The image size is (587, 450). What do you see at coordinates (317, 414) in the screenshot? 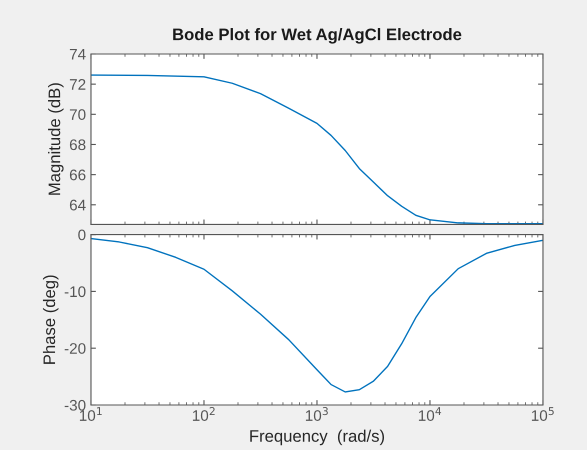
I see `x-tick-label: 10$^{3}$` at bounding box center [317, 414].